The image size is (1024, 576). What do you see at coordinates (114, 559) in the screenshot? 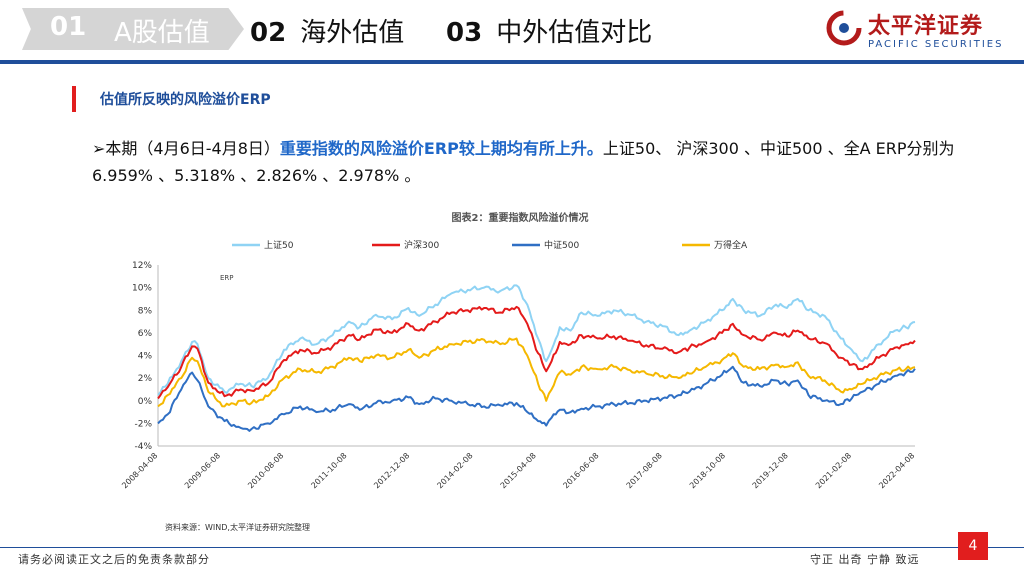
I see `footer-disclaimer: 请务必阅读正文之后的免责条款部分` at bounding box center [114, 559].